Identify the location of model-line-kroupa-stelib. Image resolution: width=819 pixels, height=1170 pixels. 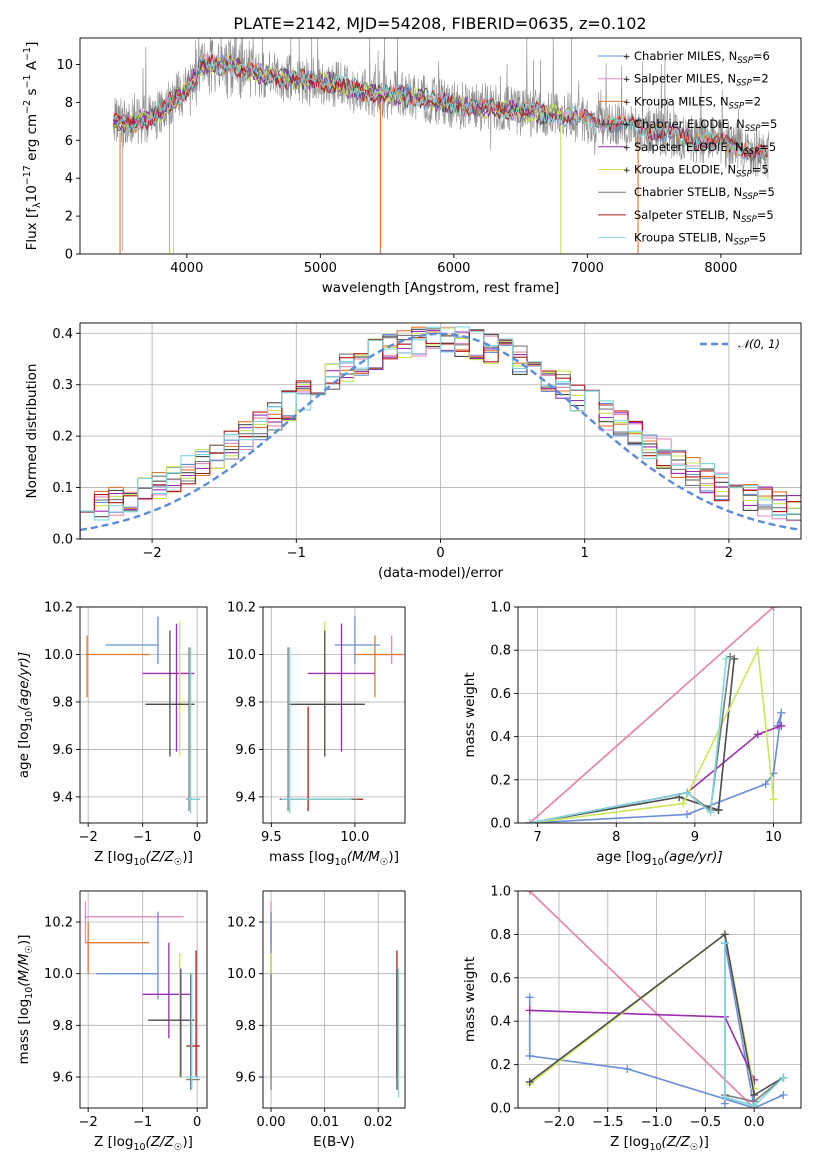
(440, 106).